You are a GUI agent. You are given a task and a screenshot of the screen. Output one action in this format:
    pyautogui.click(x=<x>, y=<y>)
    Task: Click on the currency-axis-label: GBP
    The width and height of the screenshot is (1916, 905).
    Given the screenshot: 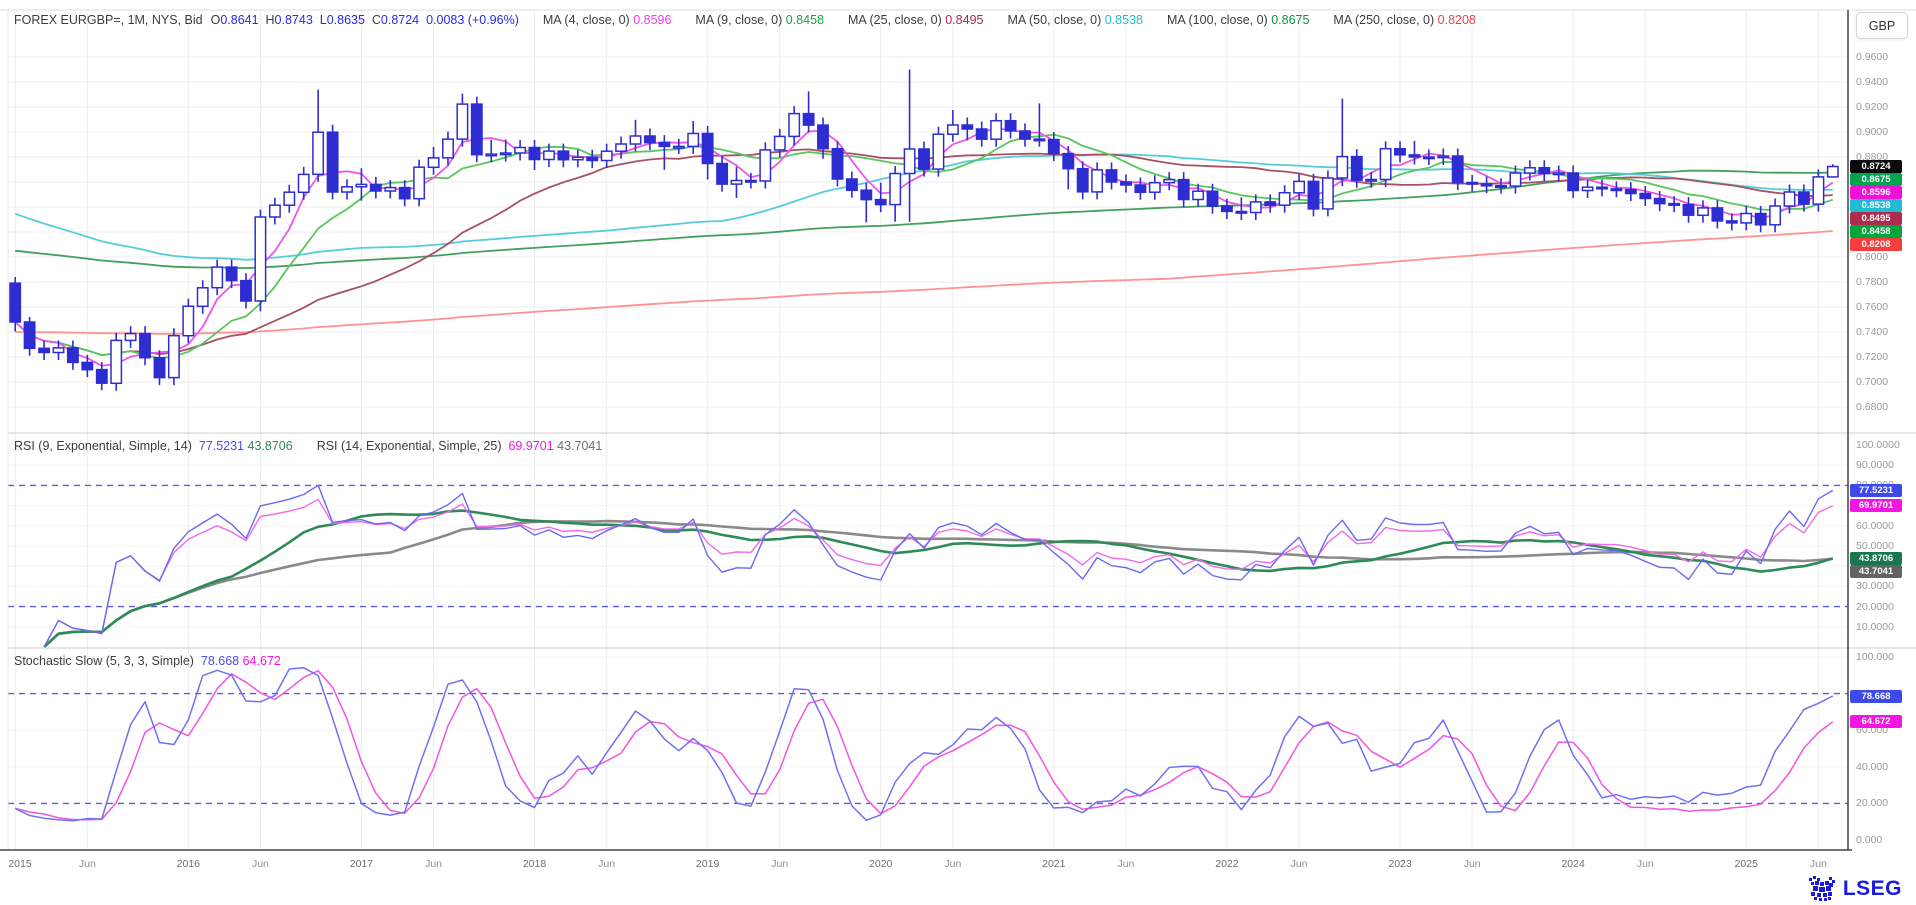 What is the action you would take?
    pyautogui.click(x=1882, y=25)
    